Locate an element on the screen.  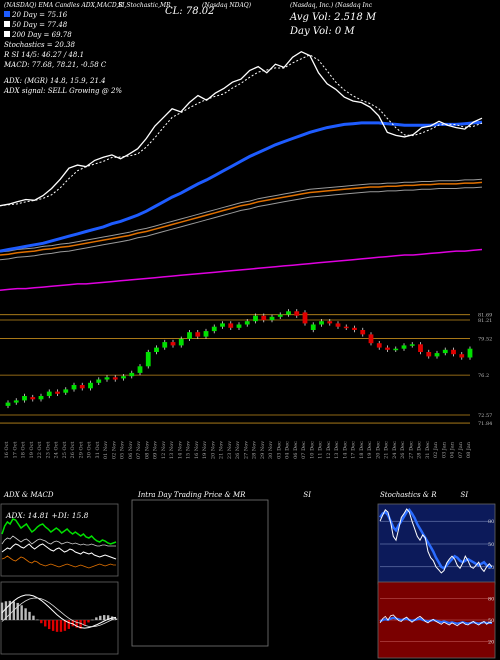
date-tick-label: 26 Dec is located at coordinates (403, 450).